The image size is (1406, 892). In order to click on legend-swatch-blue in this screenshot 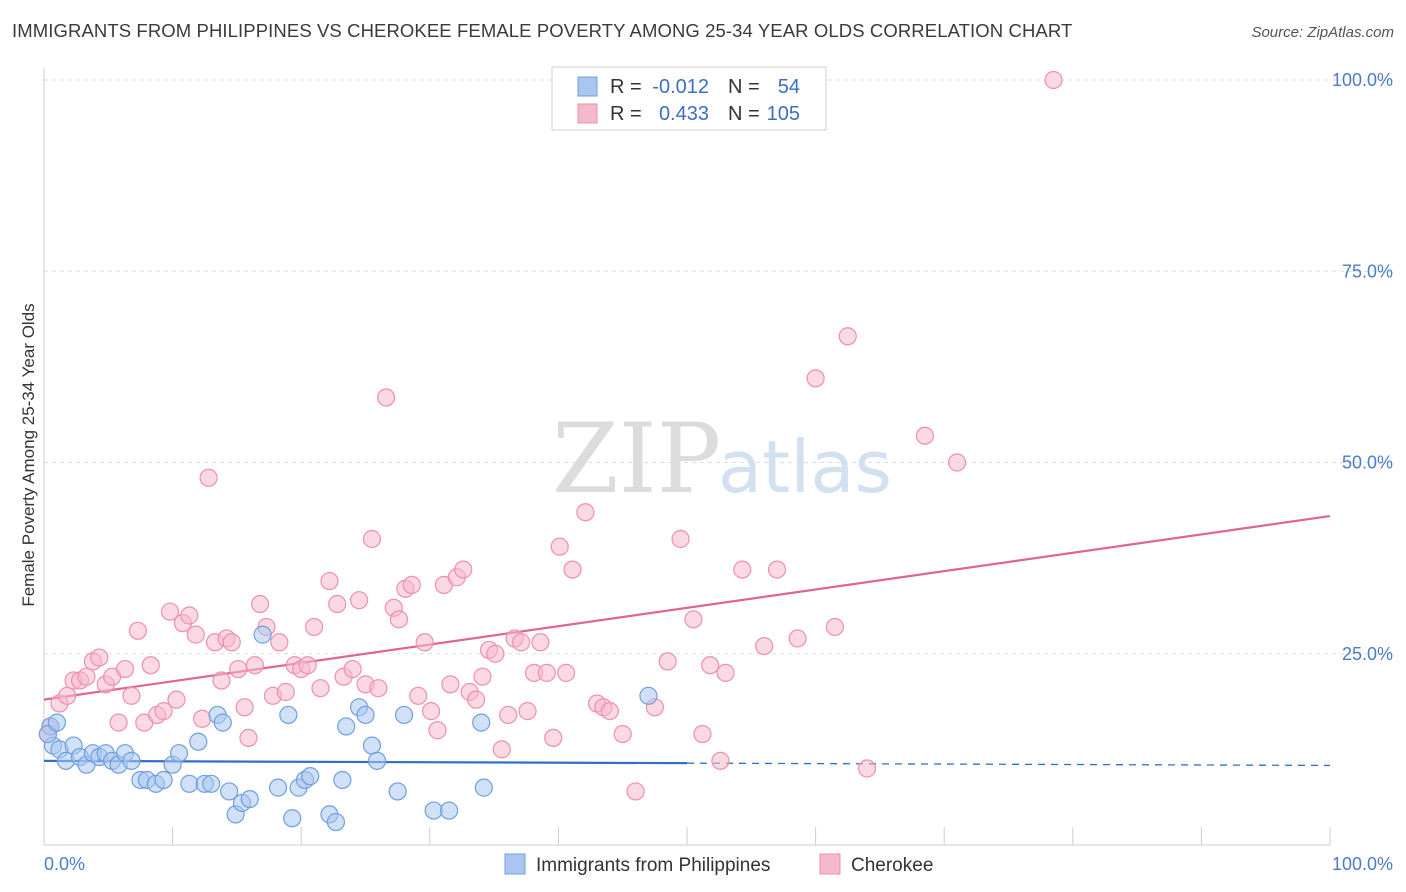, I will do `click(587, 86)`.